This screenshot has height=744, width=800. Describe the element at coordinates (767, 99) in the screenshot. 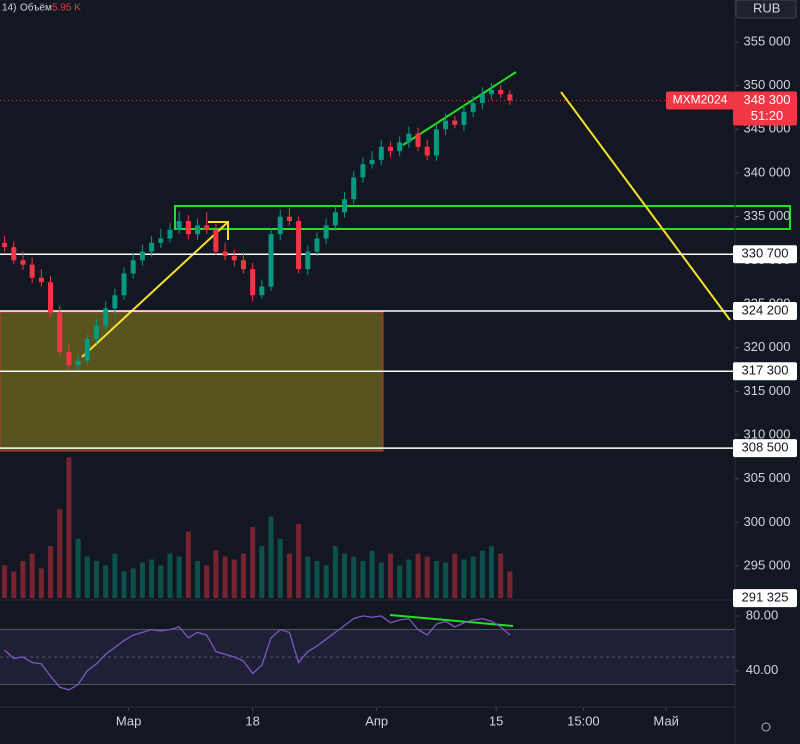

I see `last-price-label: 348 300` at that location.